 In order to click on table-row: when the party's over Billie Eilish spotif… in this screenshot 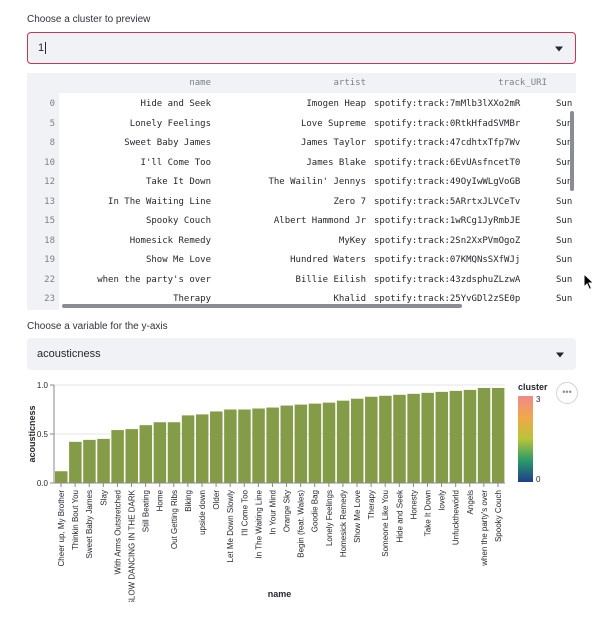, I will do `click(317, 281)`.